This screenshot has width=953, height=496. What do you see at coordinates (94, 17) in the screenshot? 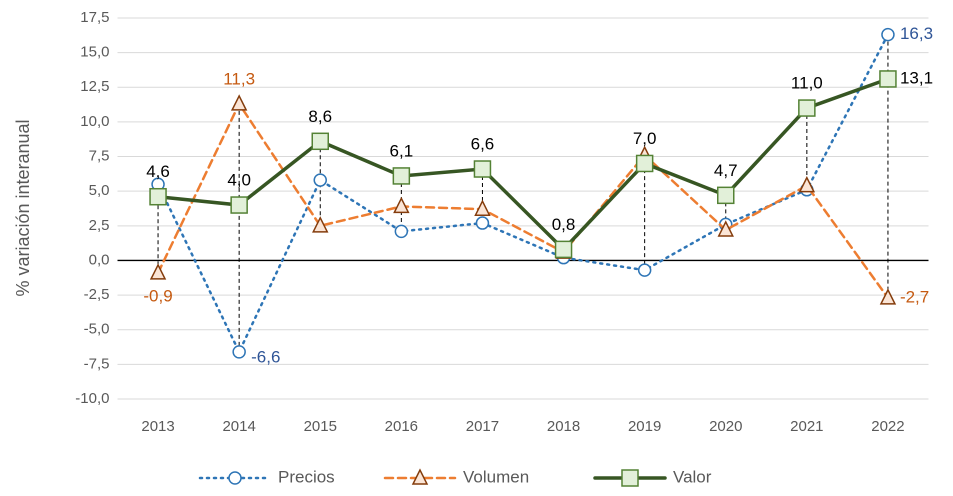
I see `y-tick-label: 17,5` at bounding box center [94, 17].